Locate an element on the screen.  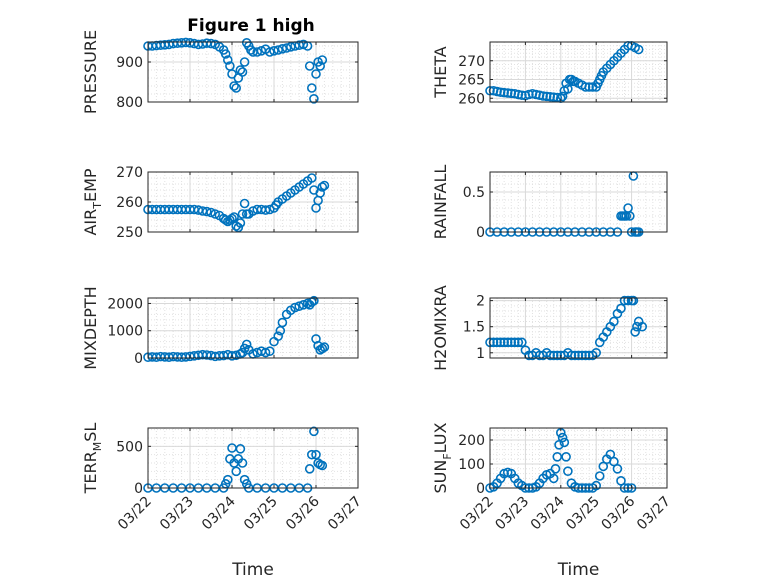
y-tick-label: 1 is located at coordinates (480, 354).